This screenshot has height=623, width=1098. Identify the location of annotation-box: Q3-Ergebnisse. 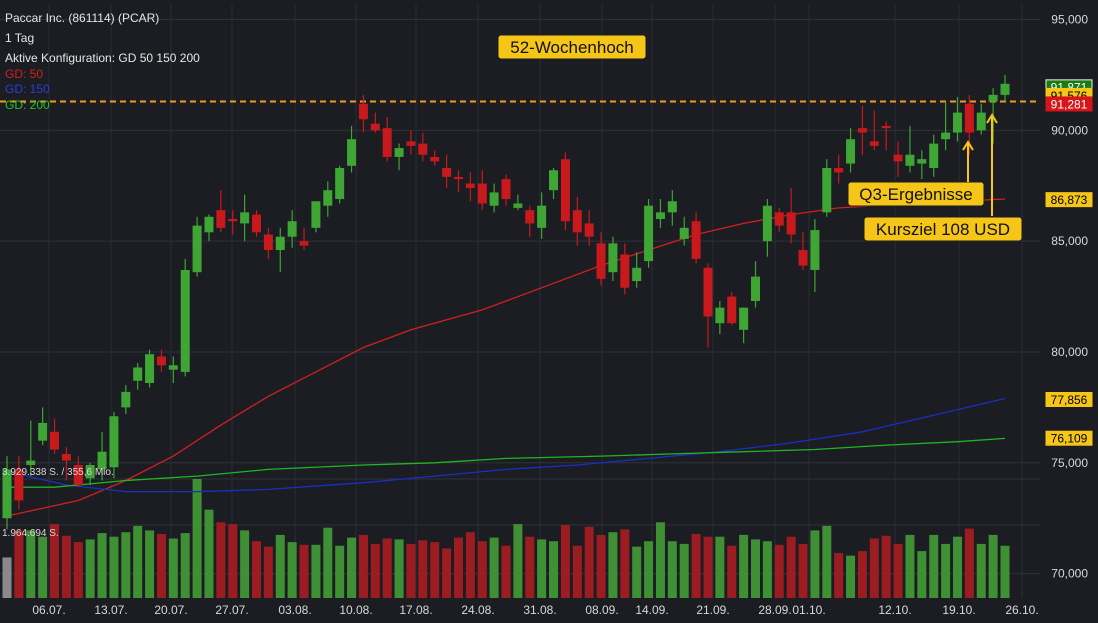
(916, 194).